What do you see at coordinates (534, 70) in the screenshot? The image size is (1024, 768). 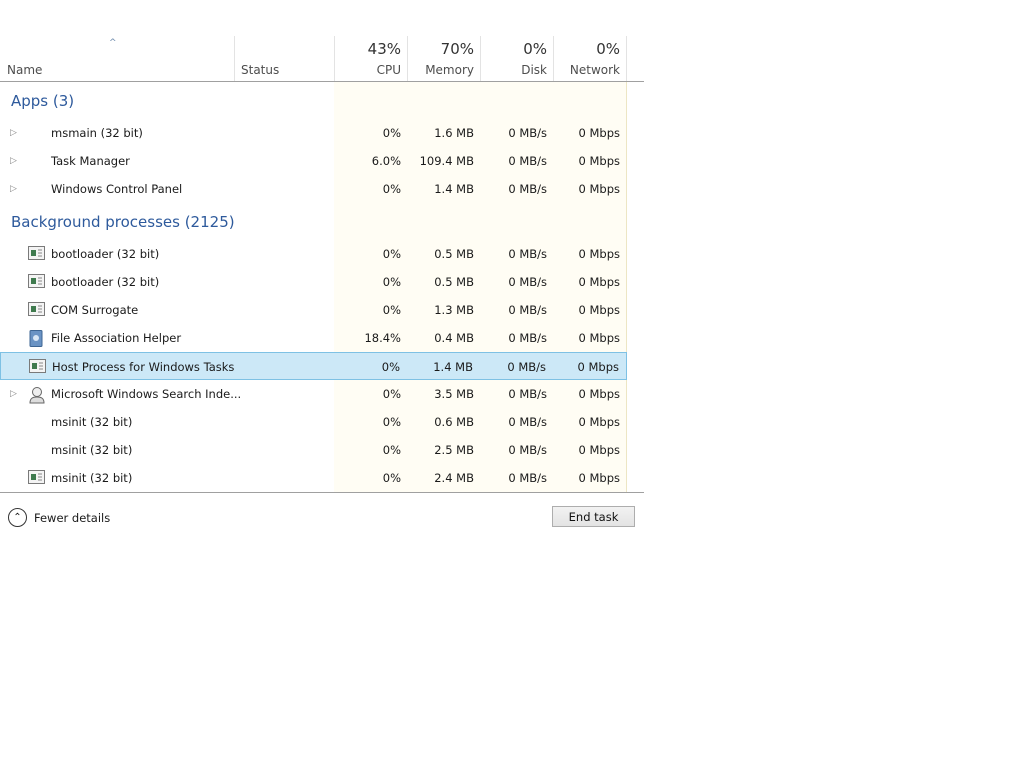 I see `disk-header-label: Disk` at bounding box center [534, 70].